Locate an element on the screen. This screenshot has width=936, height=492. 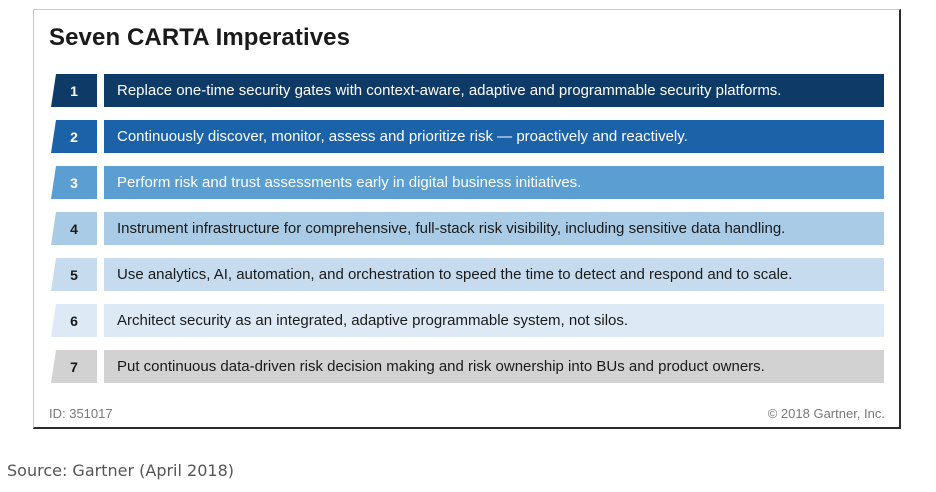
copyright-notice: © 2018 Gartner, Inc. is located at coordinates (826, 413).